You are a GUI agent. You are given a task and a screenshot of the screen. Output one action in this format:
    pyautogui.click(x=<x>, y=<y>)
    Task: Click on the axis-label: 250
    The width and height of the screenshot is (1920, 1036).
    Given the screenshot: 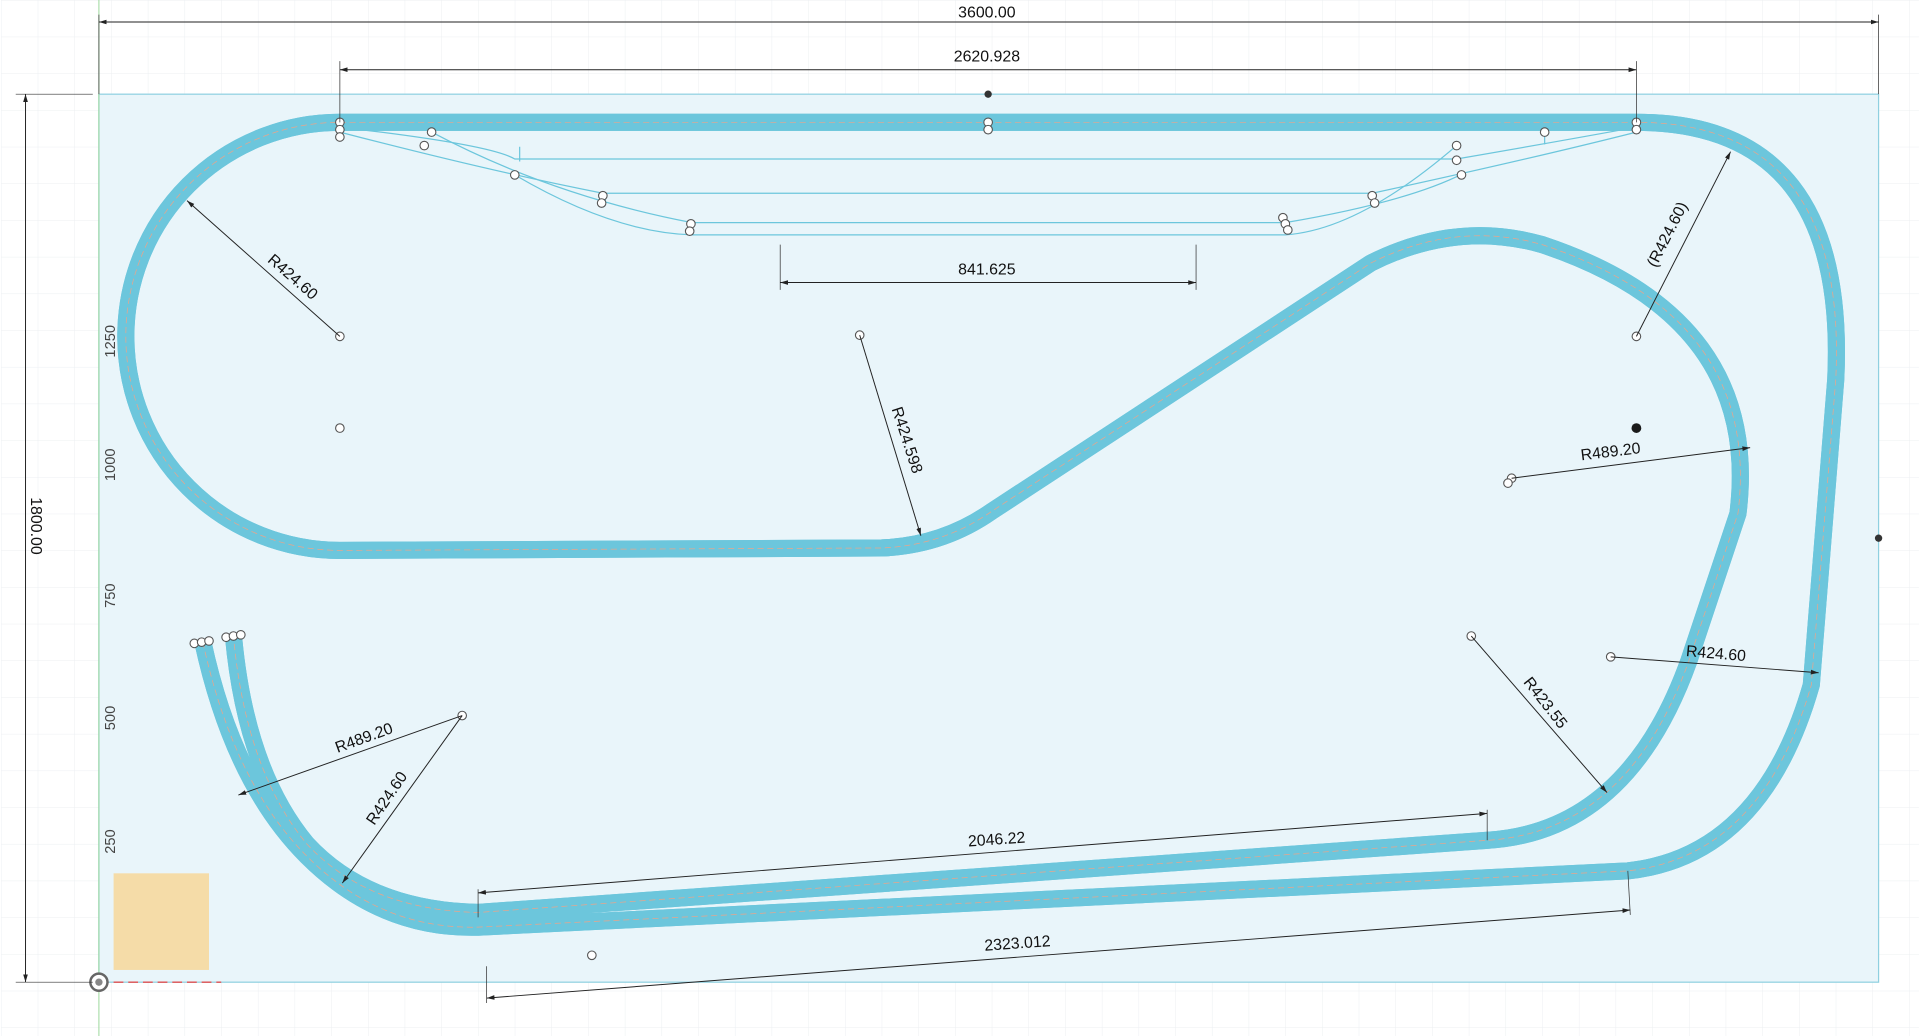 What is the action you would take?
    pyautogui.click(x=111, y=841)
    